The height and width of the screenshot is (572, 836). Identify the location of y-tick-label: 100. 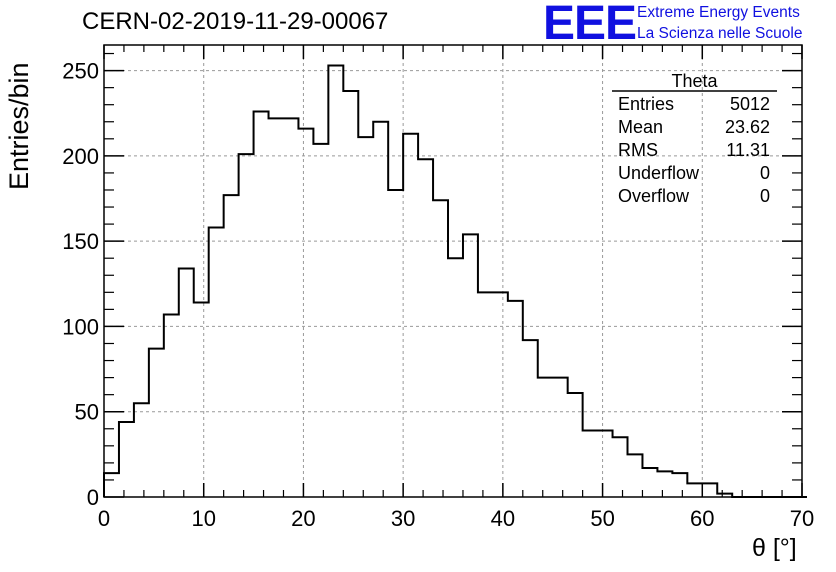
(80, 326).